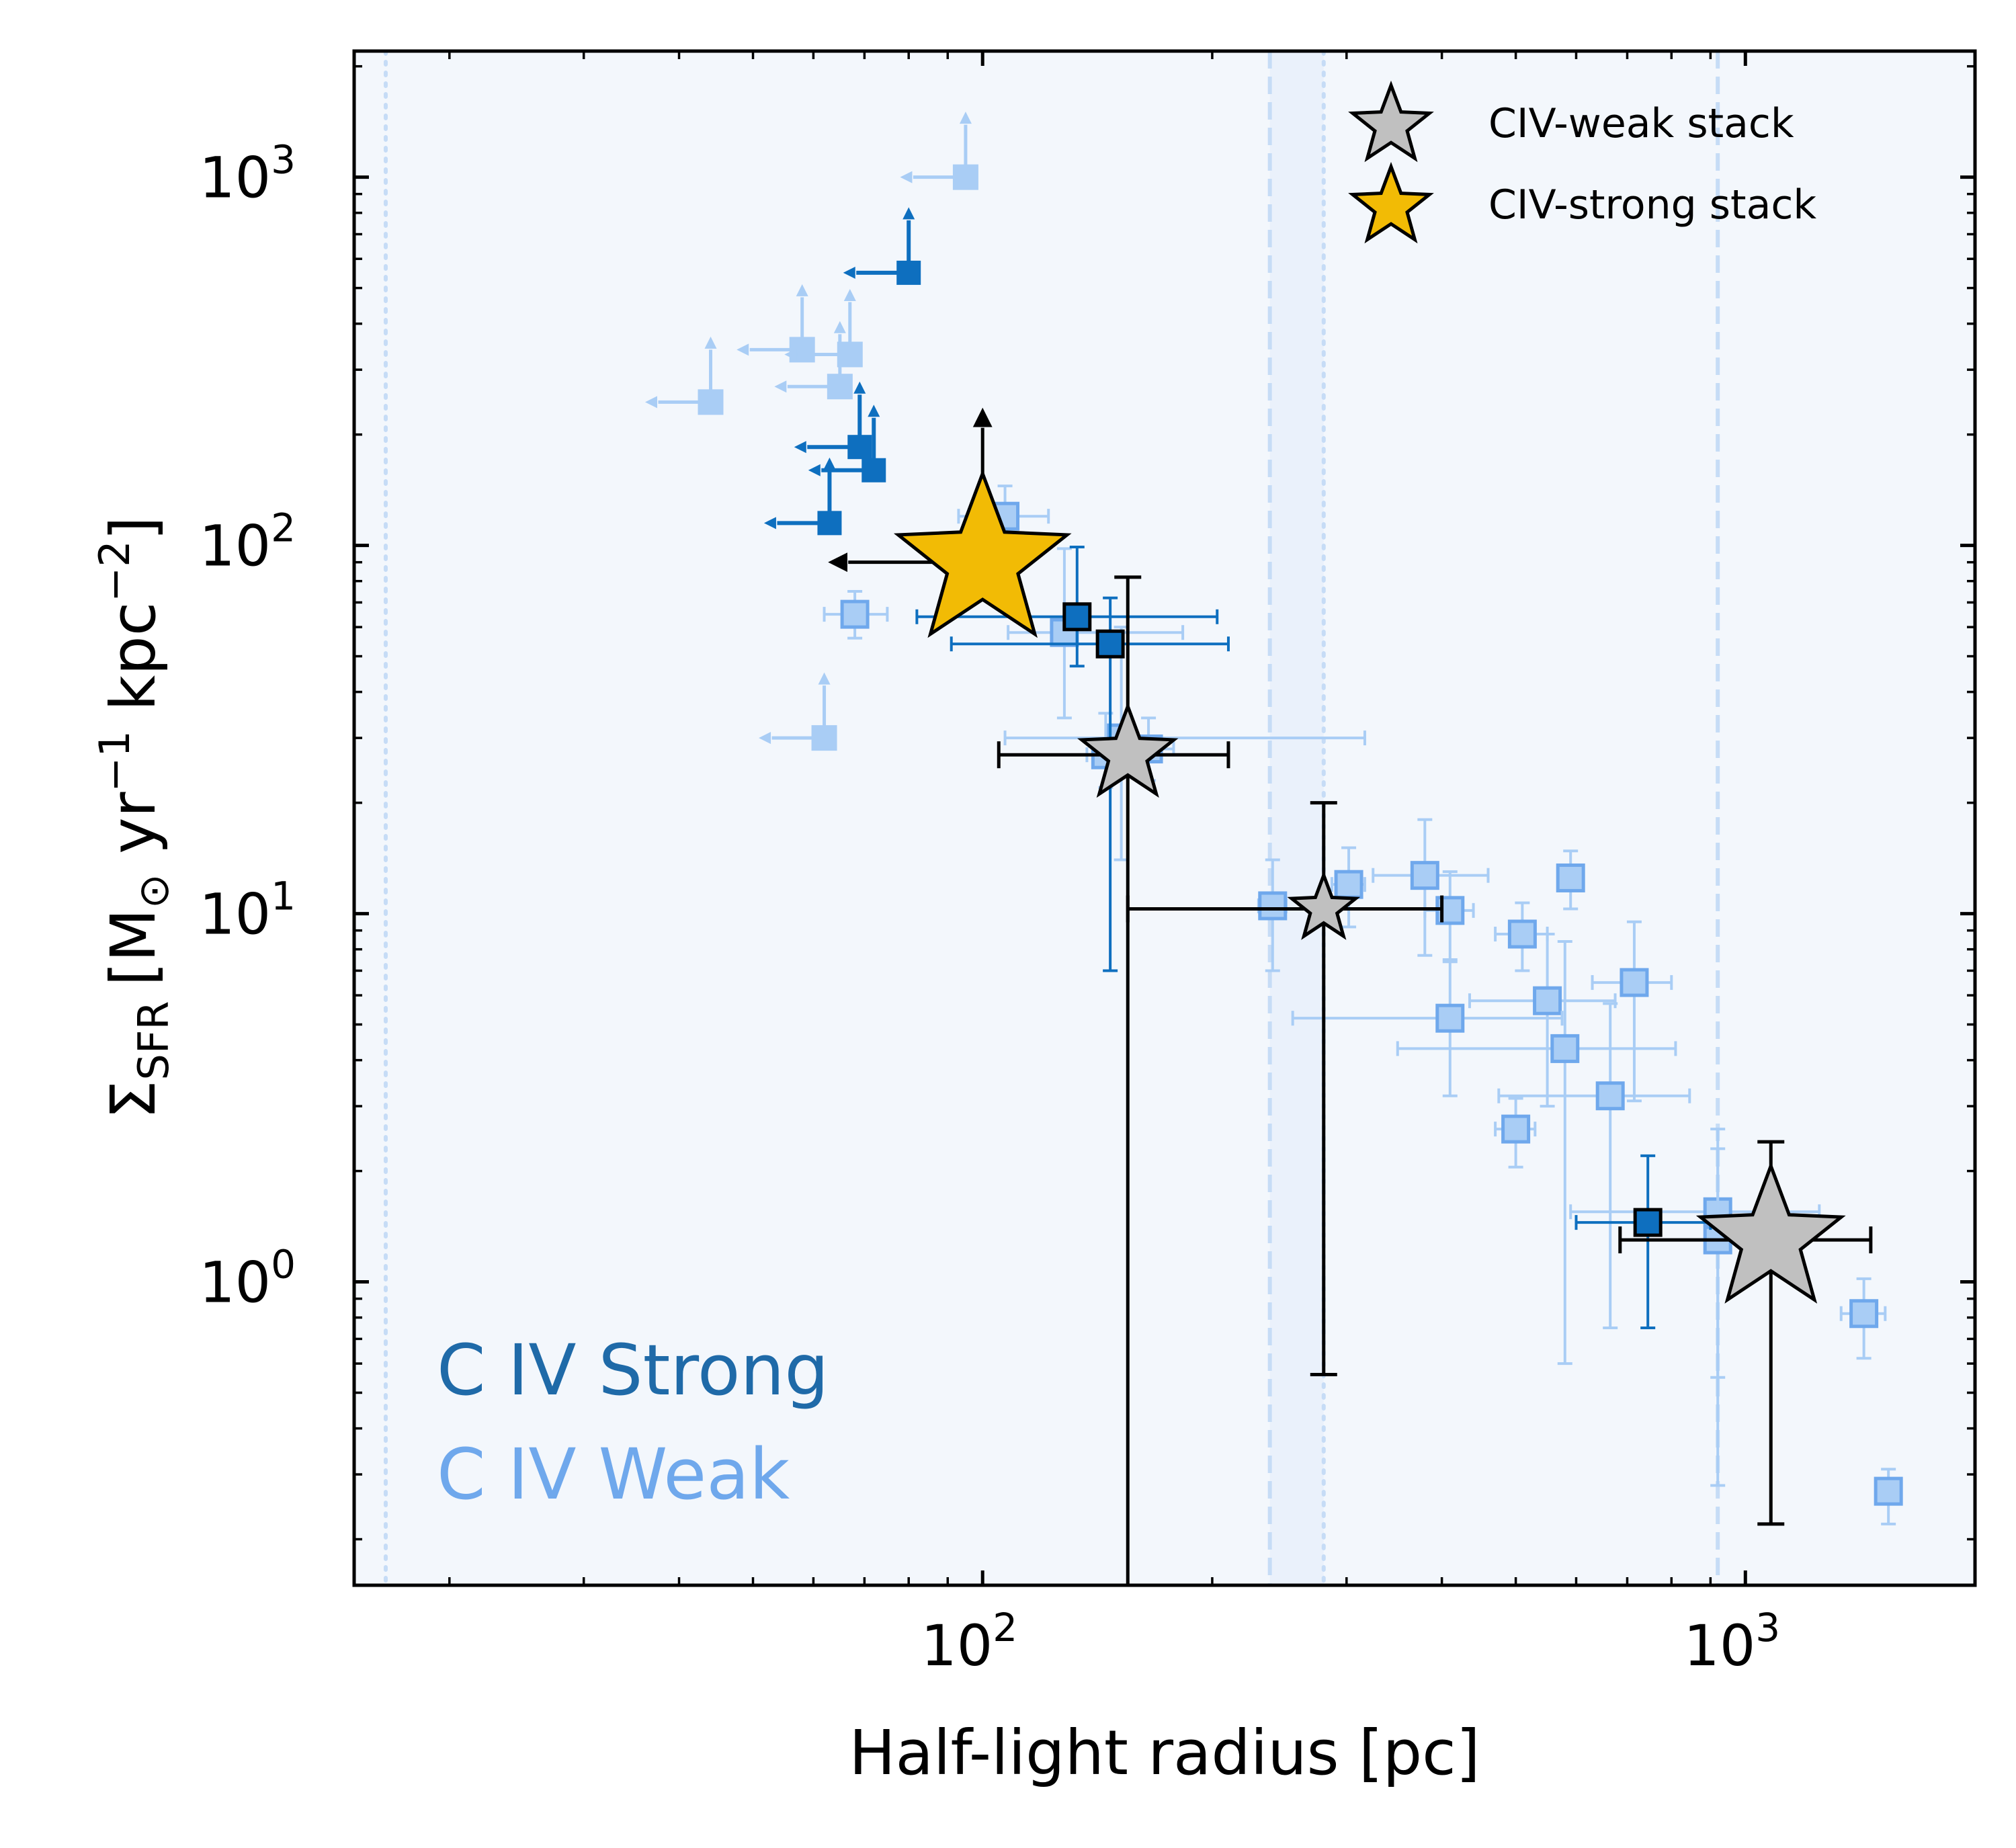  I want to click on y-axis-title: ΣSFR[M⊙ yr−1 kpc−2], so click(134, 817).